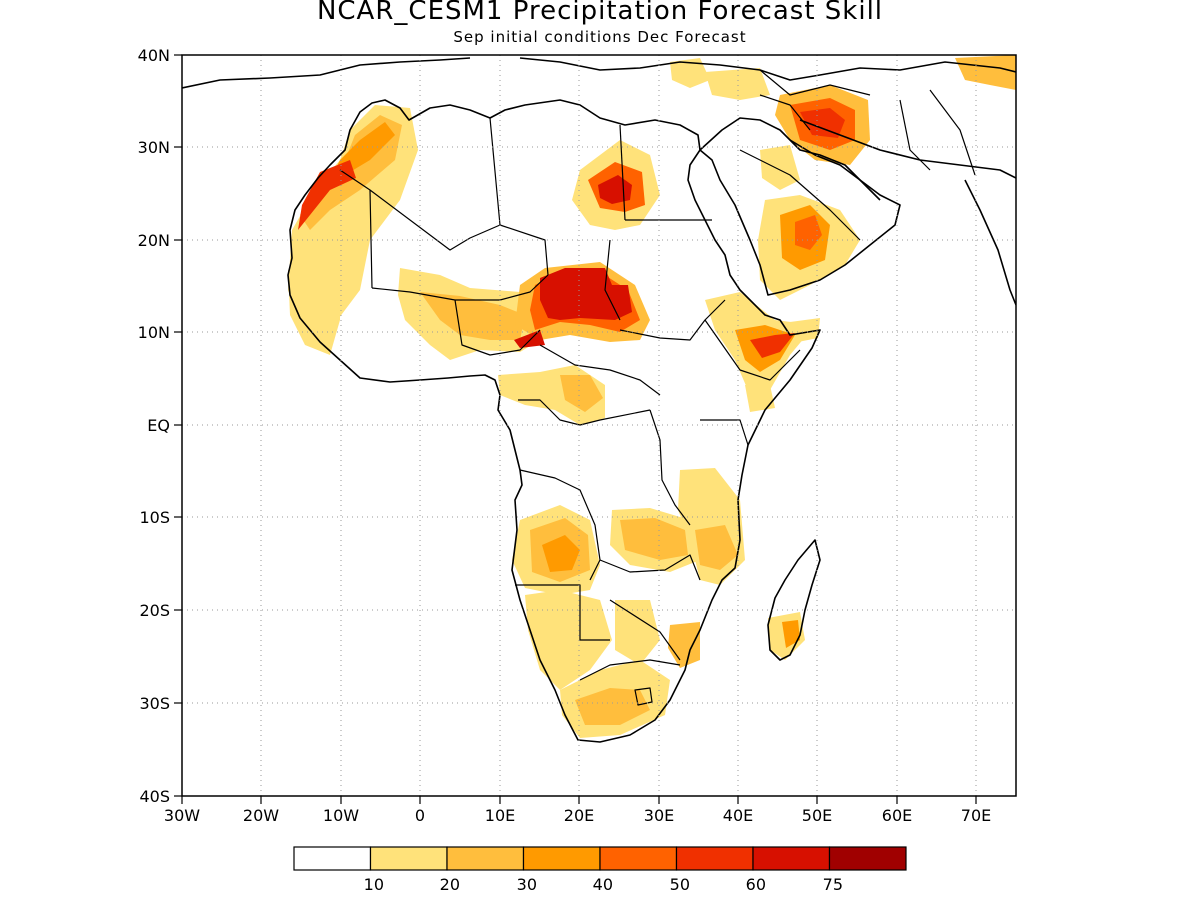 This screenshot has height=900, width=1200. I want to click on lon-label: 40E, so click(738, 815).